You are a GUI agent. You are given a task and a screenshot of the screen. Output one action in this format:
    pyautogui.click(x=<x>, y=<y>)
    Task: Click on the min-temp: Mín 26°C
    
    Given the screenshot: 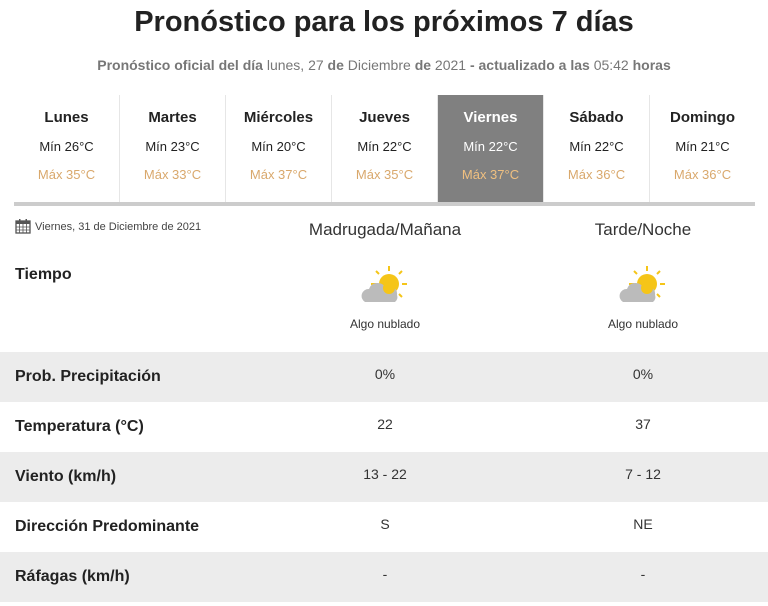 What is the action you would take?
    pyautogui.click(x=66, y=146)
    